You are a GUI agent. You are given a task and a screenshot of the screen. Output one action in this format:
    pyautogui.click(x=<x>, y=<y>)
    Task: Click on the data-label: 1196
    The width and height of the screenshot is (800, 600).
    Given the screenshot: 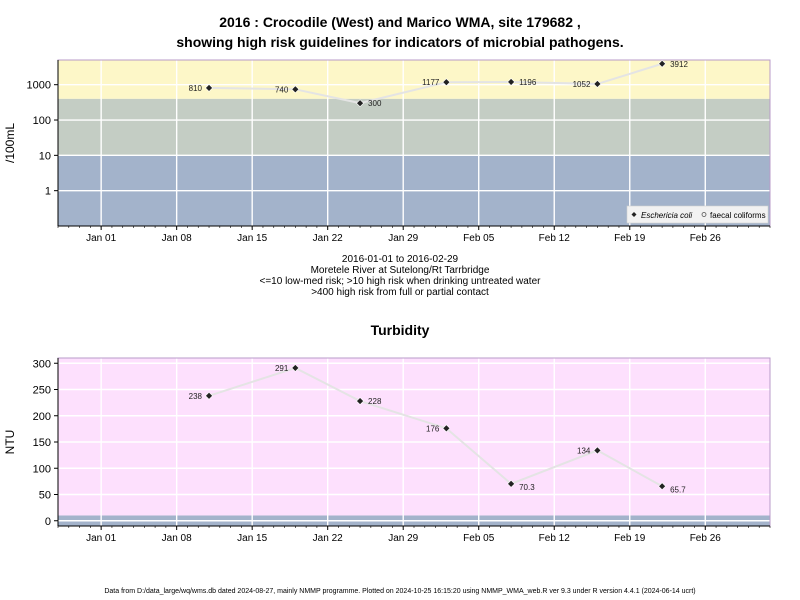 What is the action you would take?
    pyautogui.click(x=528, y=82)
    